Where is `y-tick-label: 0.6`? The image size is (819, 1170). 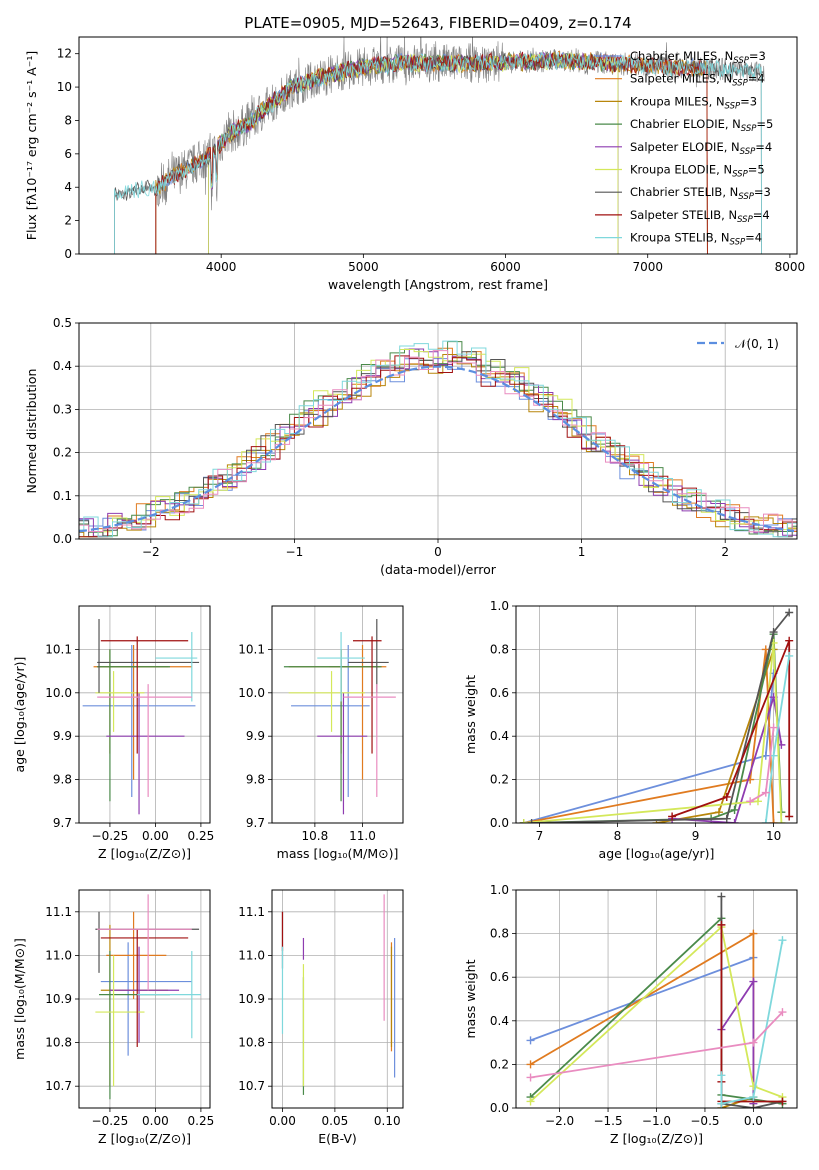 y-tick-label: 0.6 is located at coordinates (499, 693).